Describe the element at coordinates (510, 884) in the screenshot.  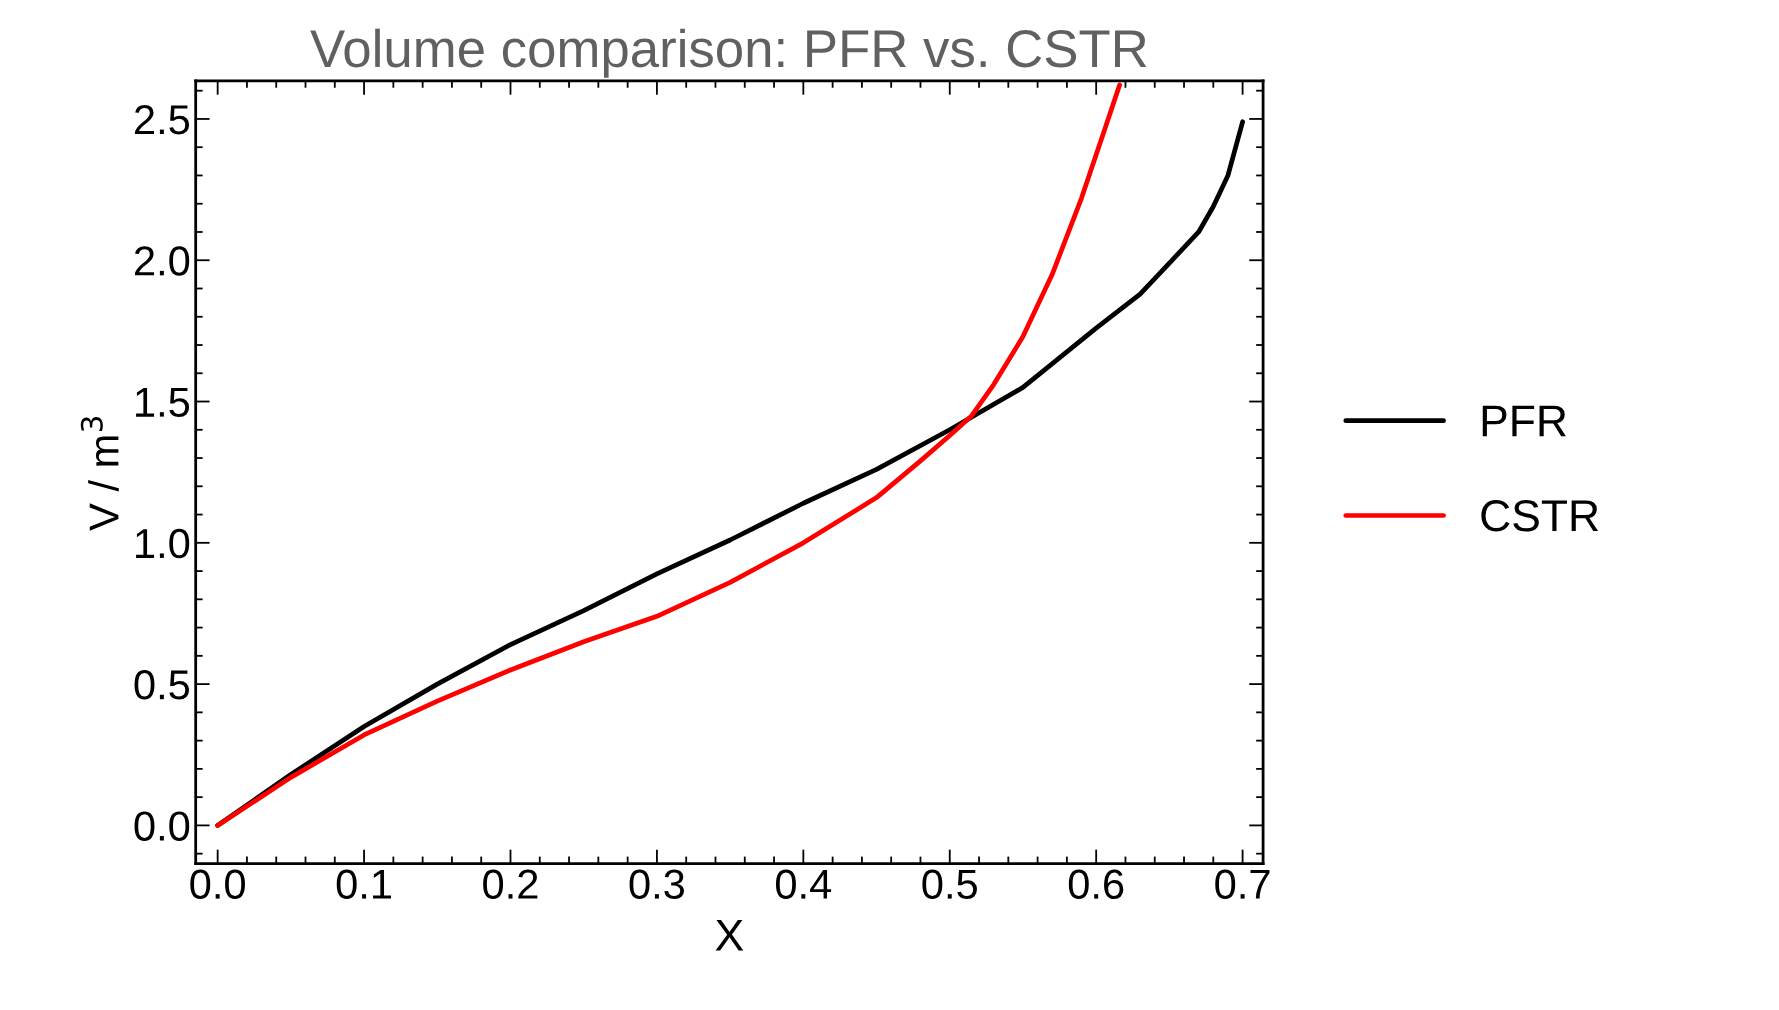
I see `x-tick-label: 0.2` at that location.